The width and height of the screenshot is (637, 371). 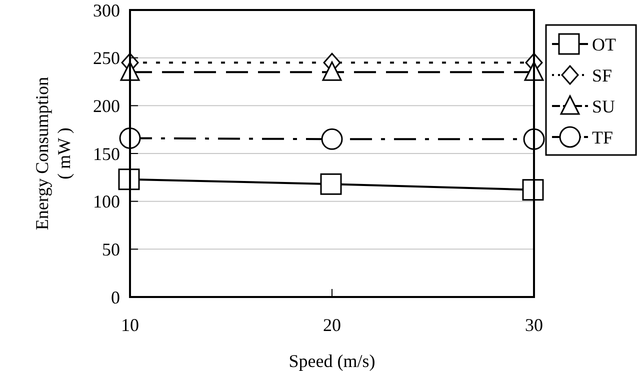 What do you see at coordinates (602, 75) in the screenshot?
I see `legend-label: SF` at bounding box center [602, 75].